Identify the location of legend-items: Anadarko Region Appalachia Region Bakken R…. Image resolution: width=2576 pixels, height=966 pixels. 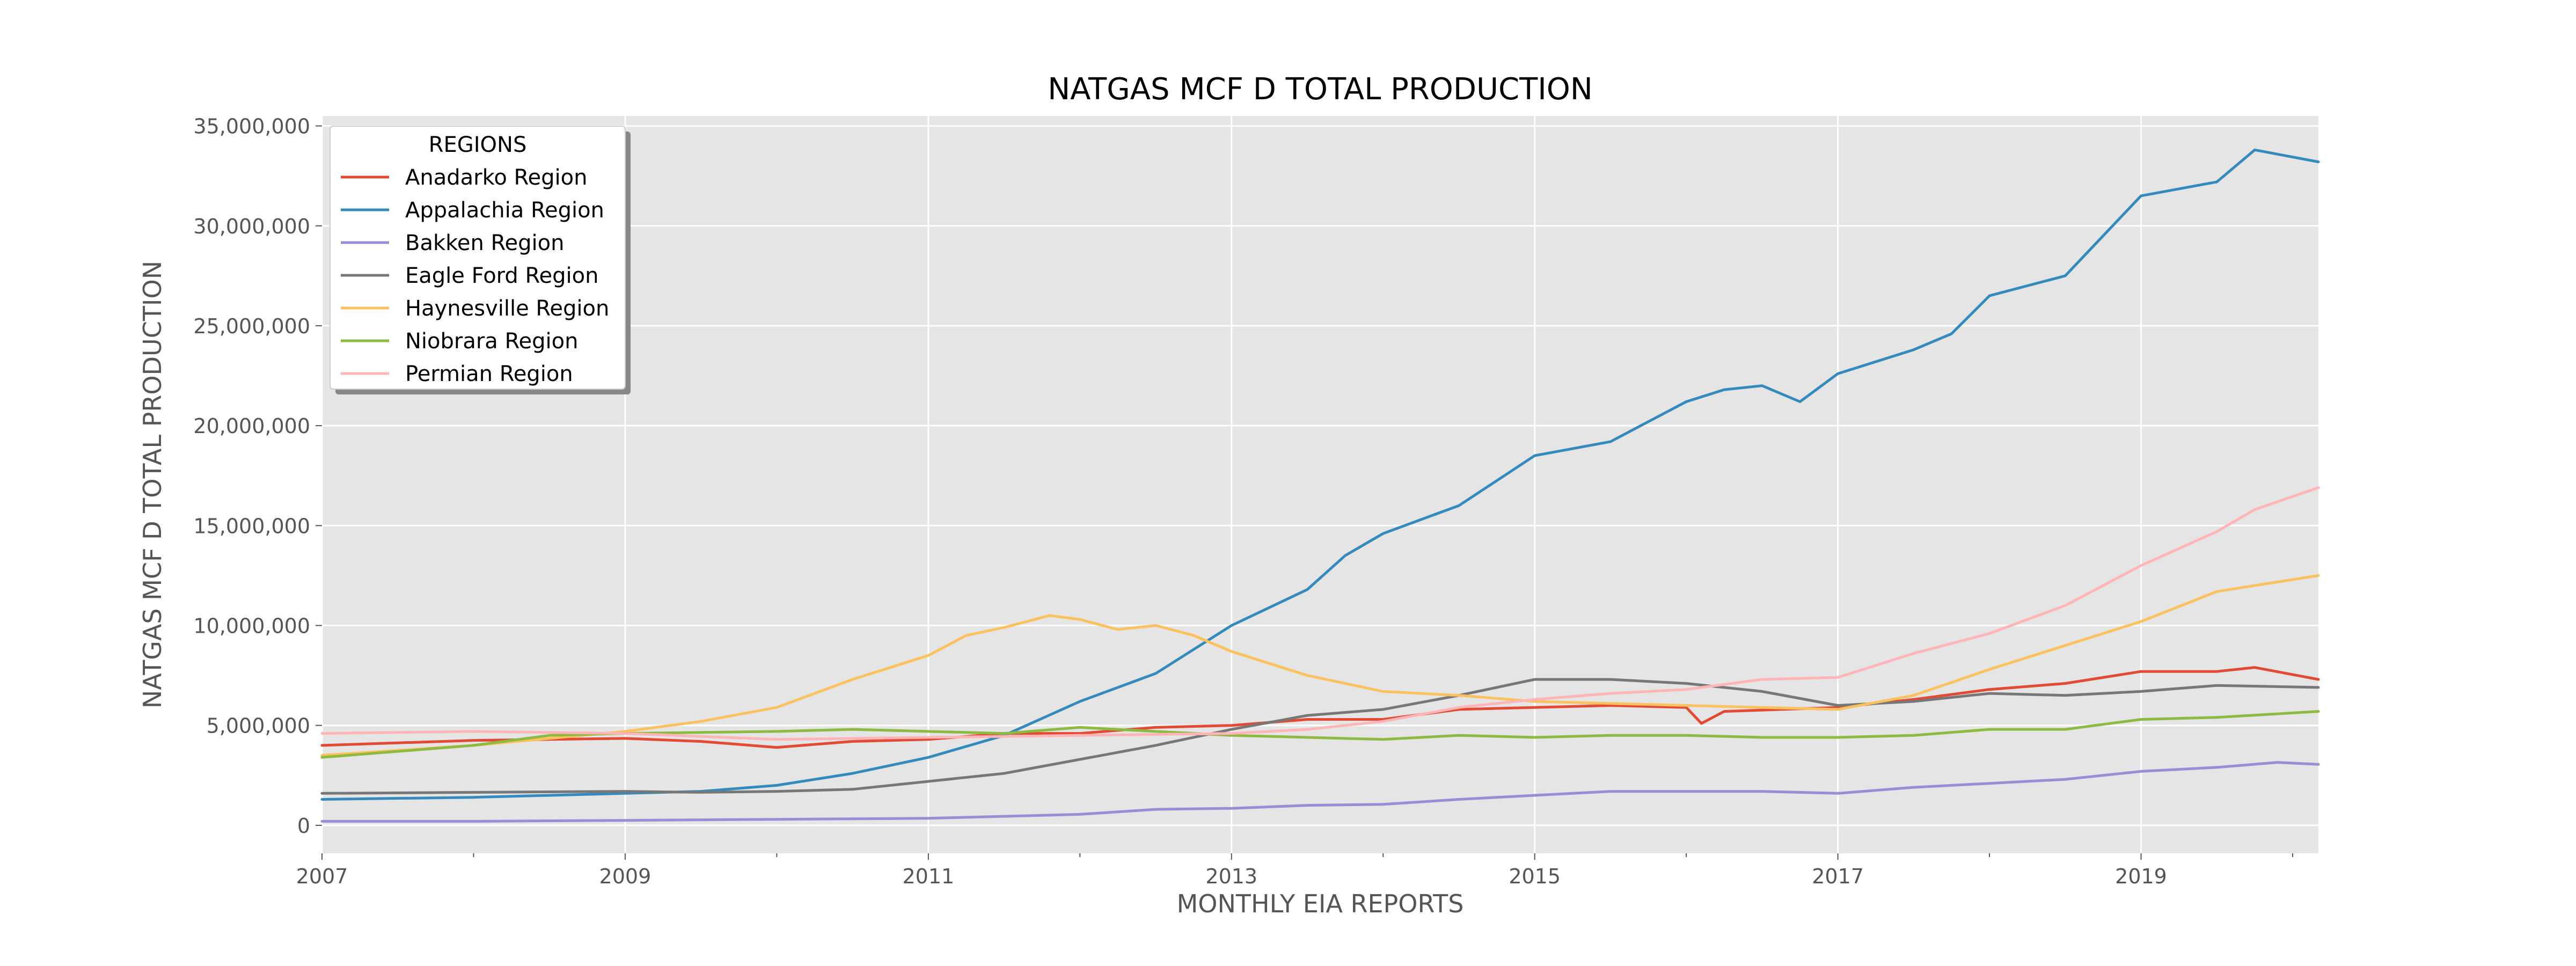
(475, 275).